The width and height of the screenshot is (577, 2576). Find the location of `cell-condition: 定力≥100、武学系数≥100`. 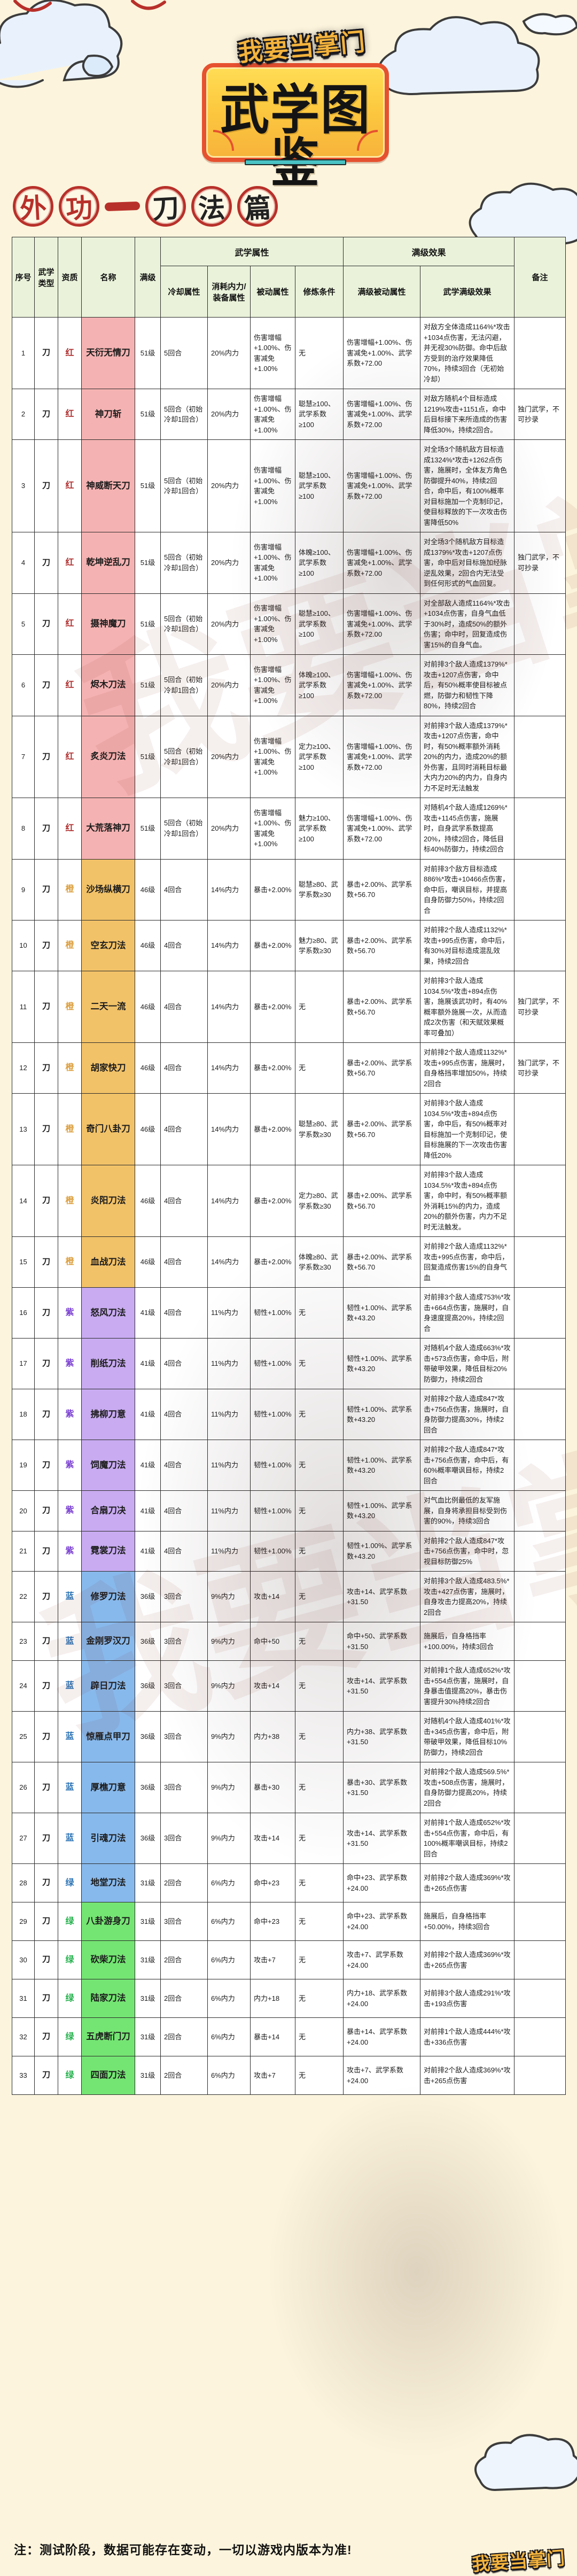

cell-condition: 定力≥100、武学系数≥100 is located at coordinates (319, 757).